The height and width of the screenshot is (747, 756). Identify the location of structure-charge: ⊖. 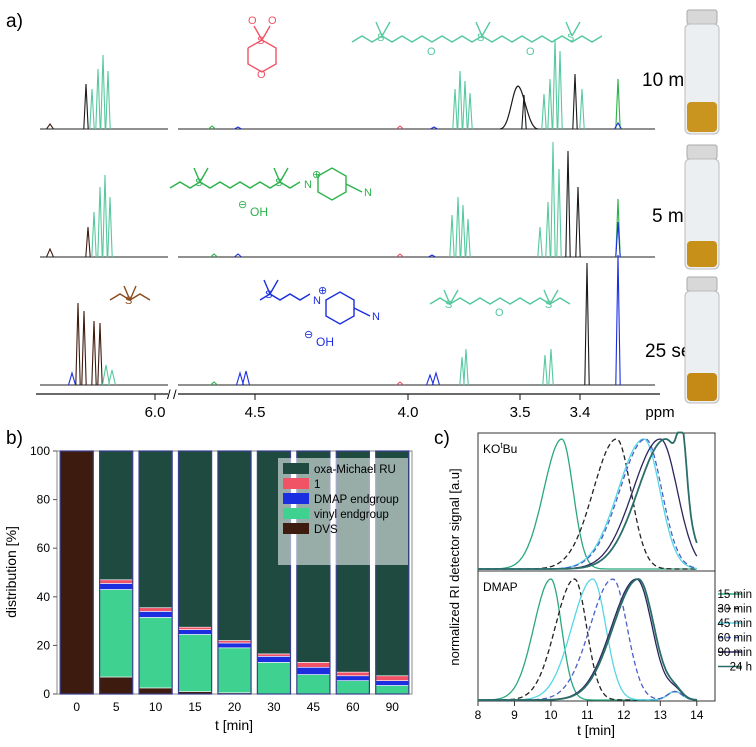
(308, 335).